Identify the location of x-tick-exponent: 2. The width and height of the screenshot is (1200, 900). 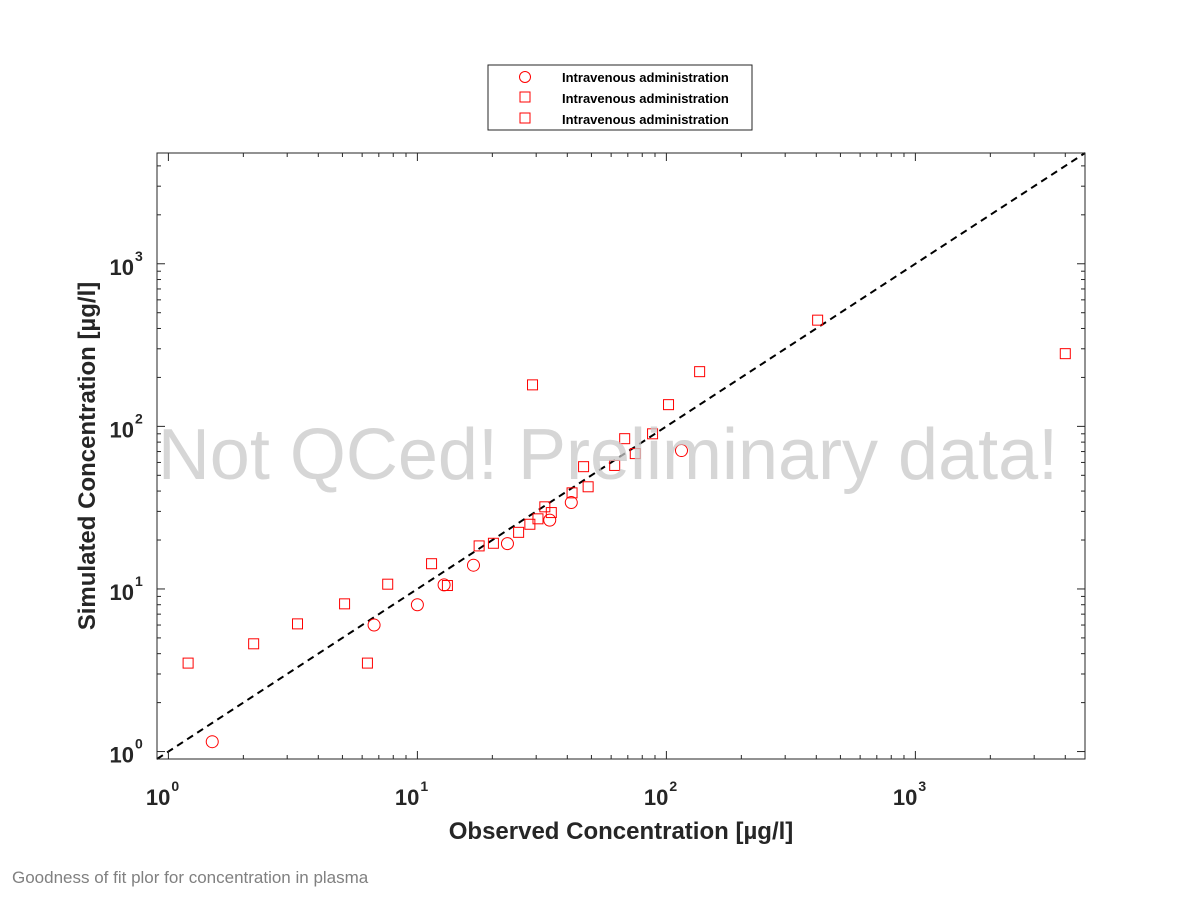
(673, 786).